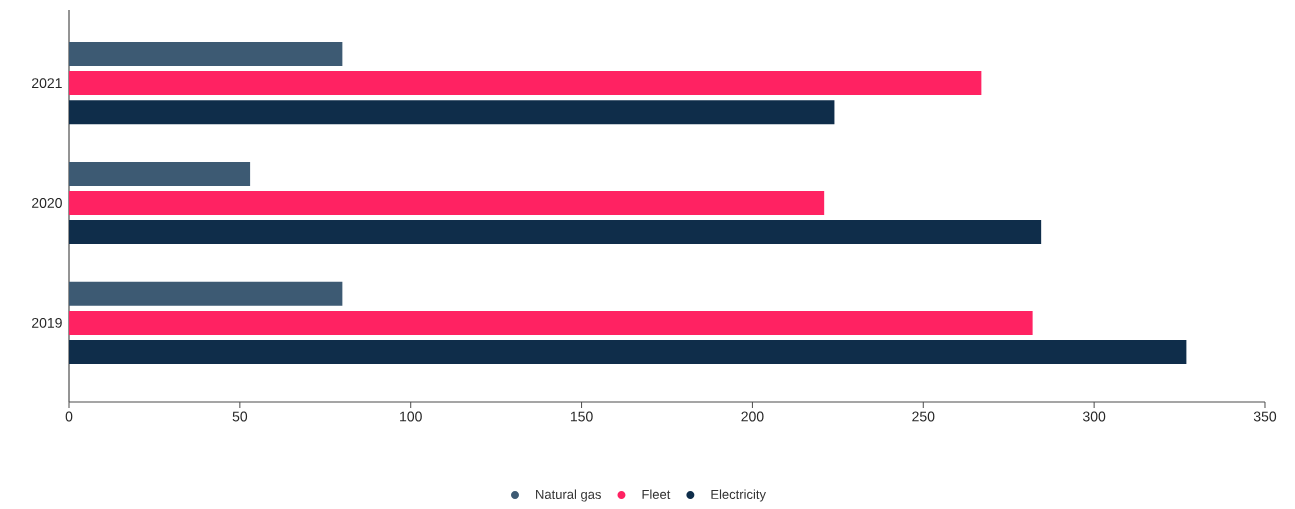 This screenshot has height=509, width=1295. I want to click on legend-label: Electricity, so click(738, 495).